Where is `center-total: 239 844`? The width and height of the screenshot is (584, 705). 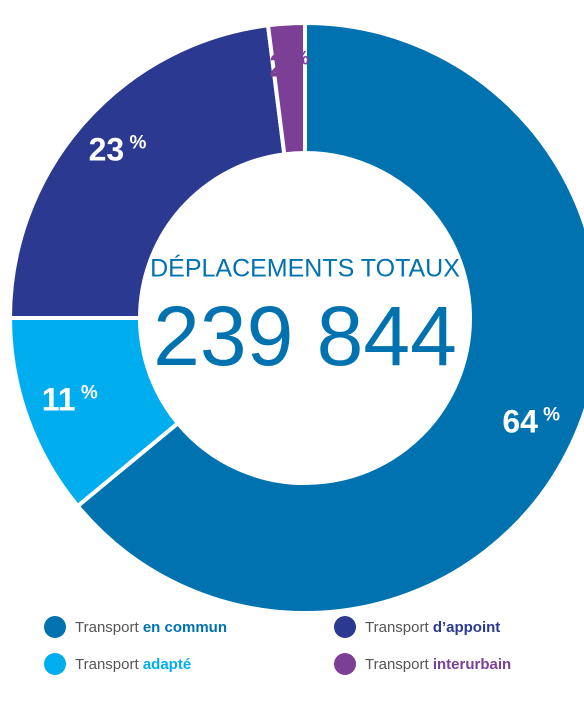
center-total: 239 844 is located at coordinates (305, 336).